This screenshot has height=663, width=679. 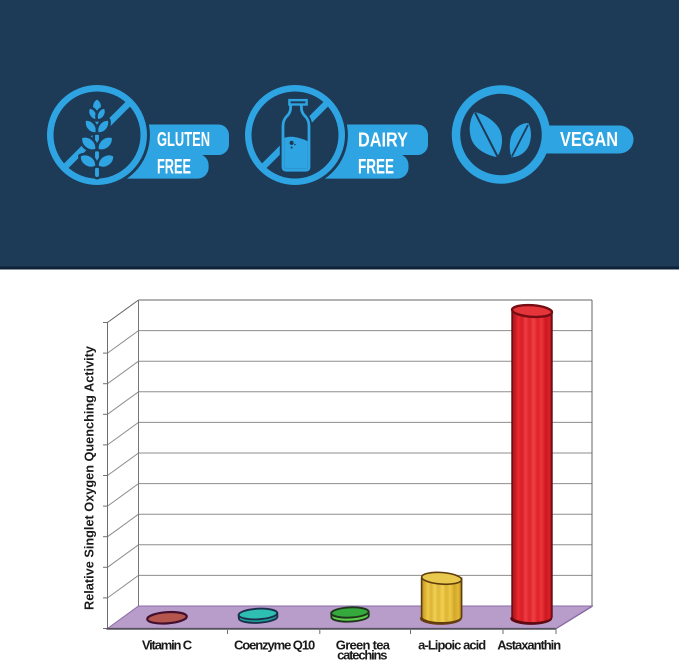 What do you see at coordinates (363, 645) in the screenshot?
I see `svg-text: Green tea` at bounding box center [363, 645].